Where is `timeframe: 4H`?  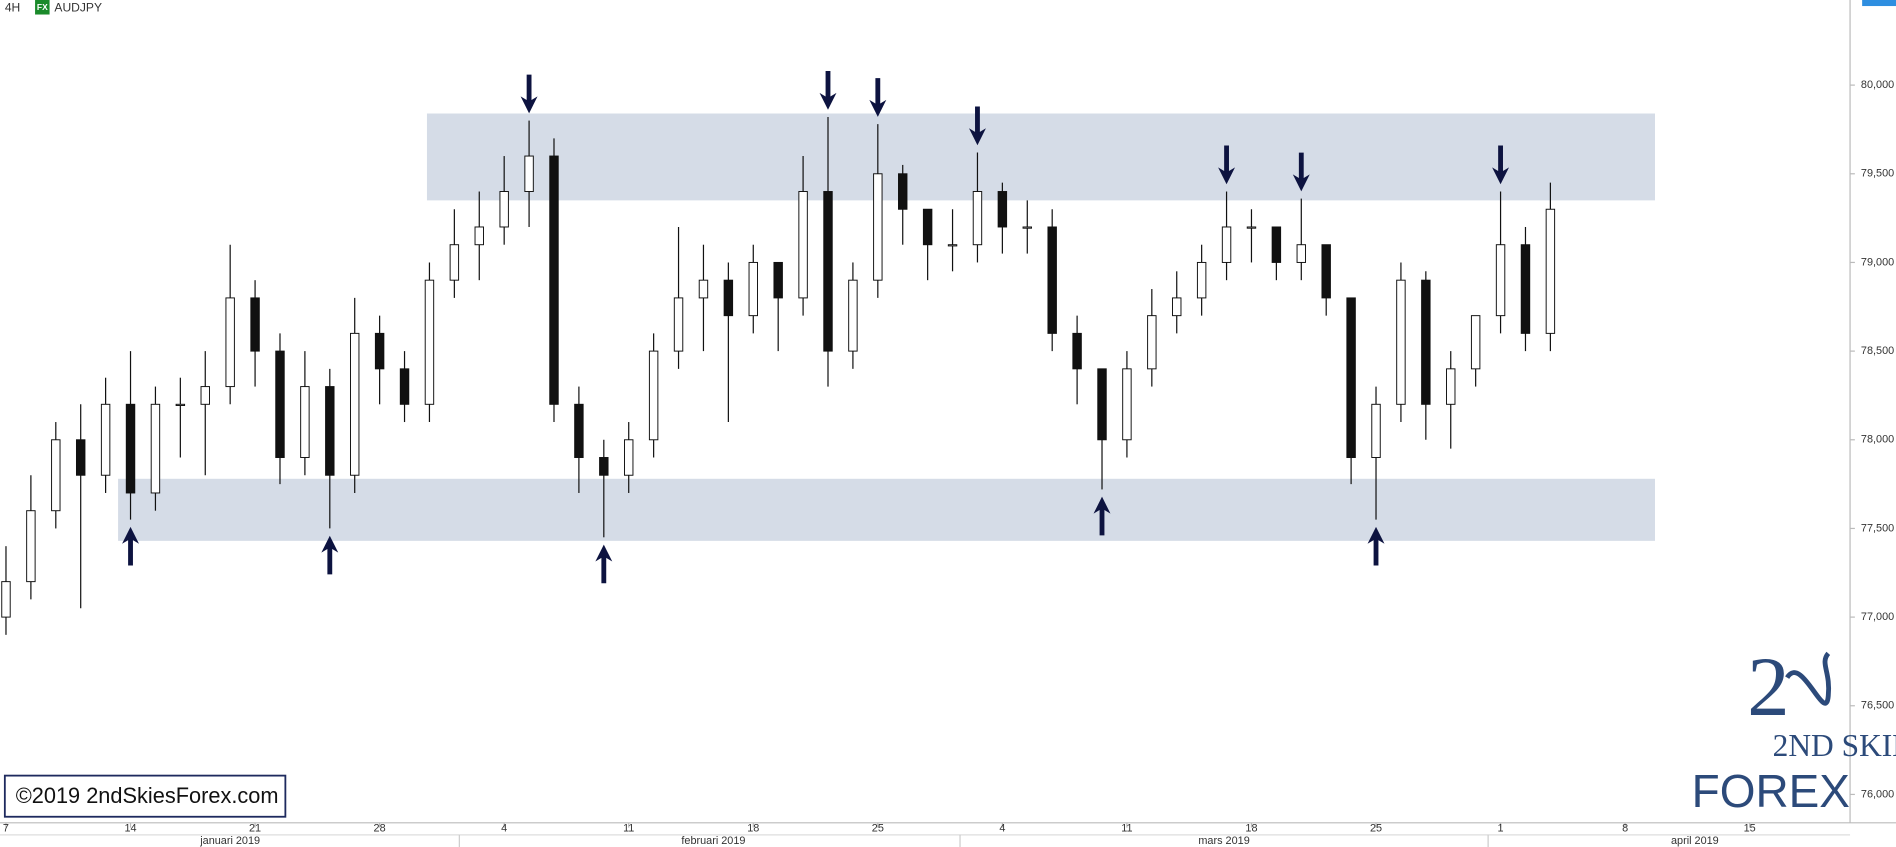
timeframe: 4H is located at coordinates (12, 8).